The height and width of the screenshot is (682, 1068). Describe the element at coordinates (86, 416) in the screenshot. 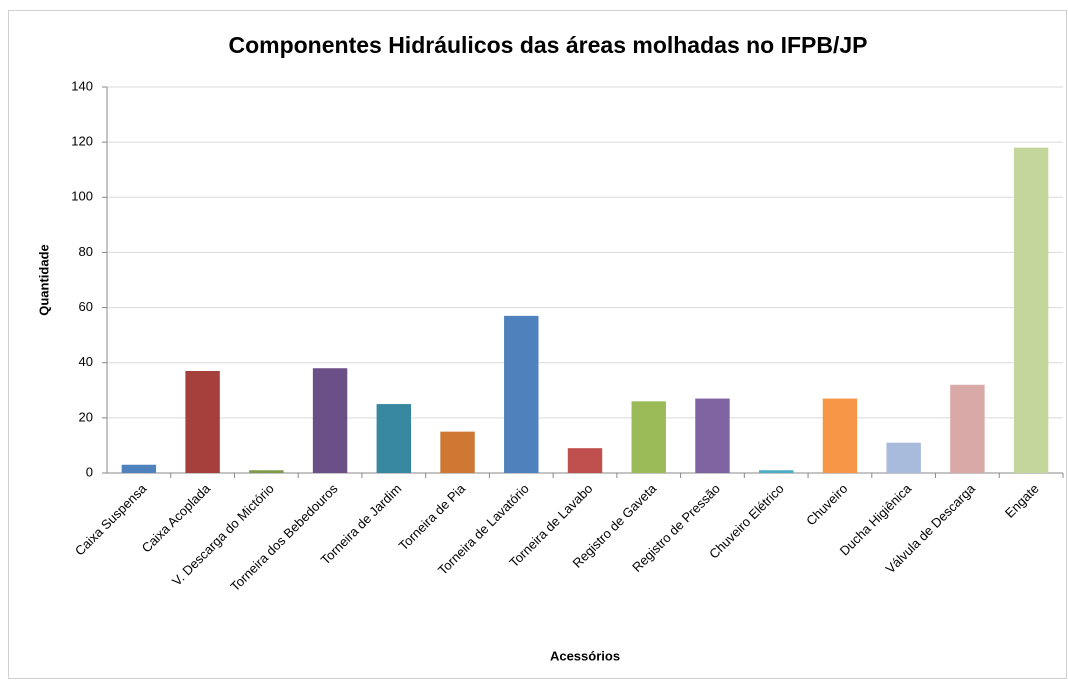

I see `y-tick-label: 20` at that location.